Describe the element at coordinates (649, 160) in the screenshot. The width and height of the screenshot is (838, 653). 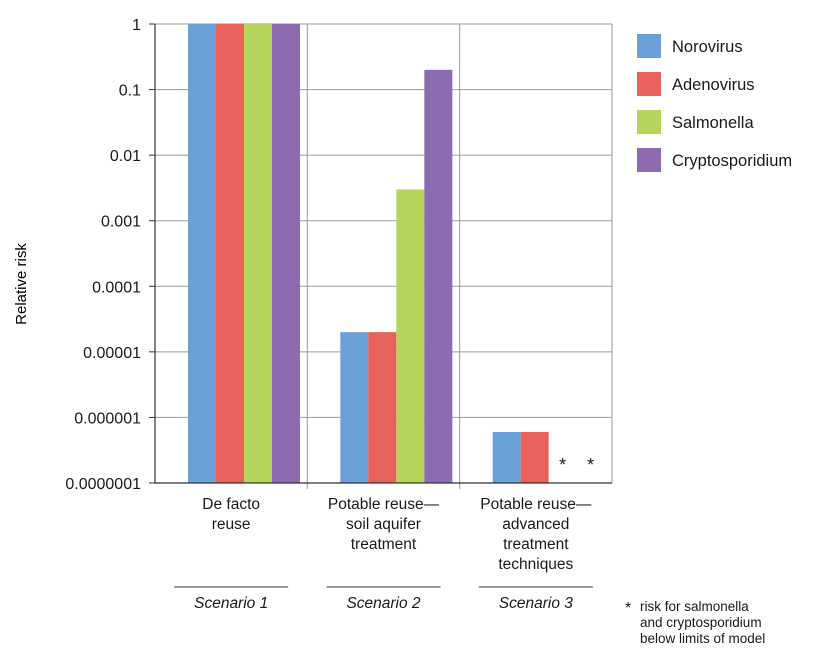
I see `legend-swatch-cryptosporidium` at that location.